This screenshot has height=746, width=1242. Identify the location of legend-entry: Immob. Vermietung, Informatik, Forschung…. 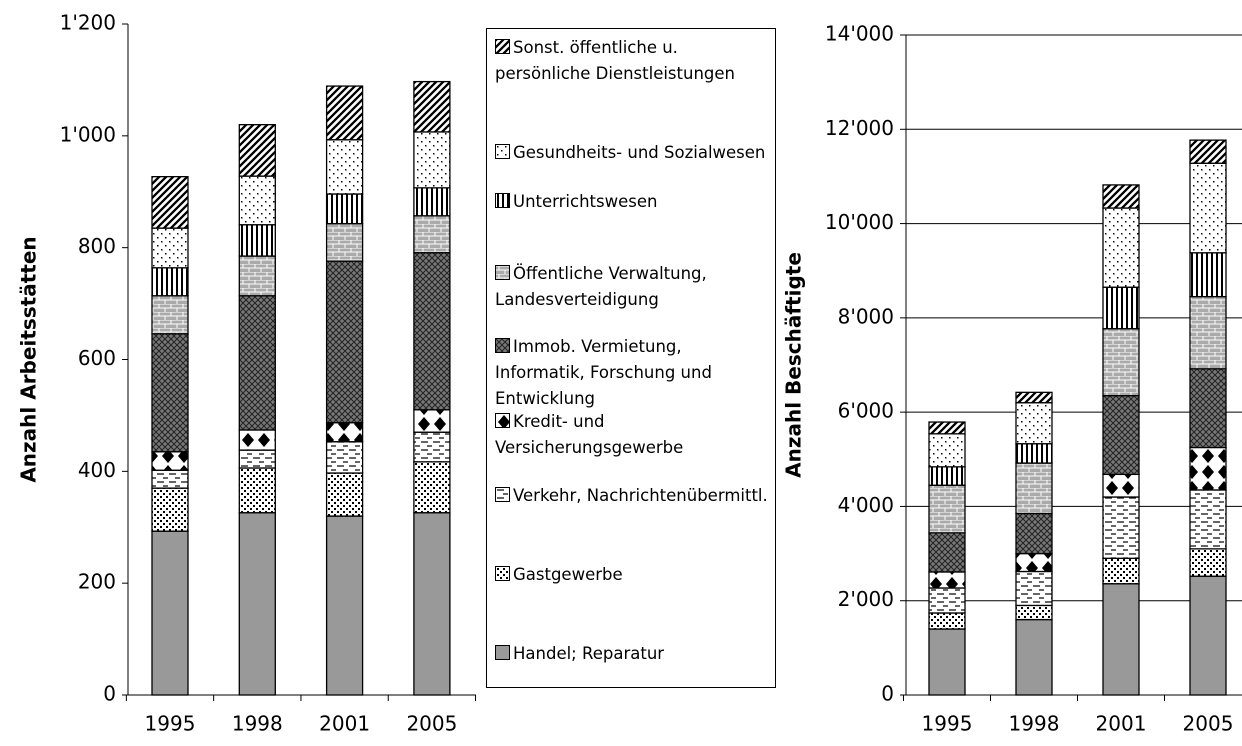
(635, 373).